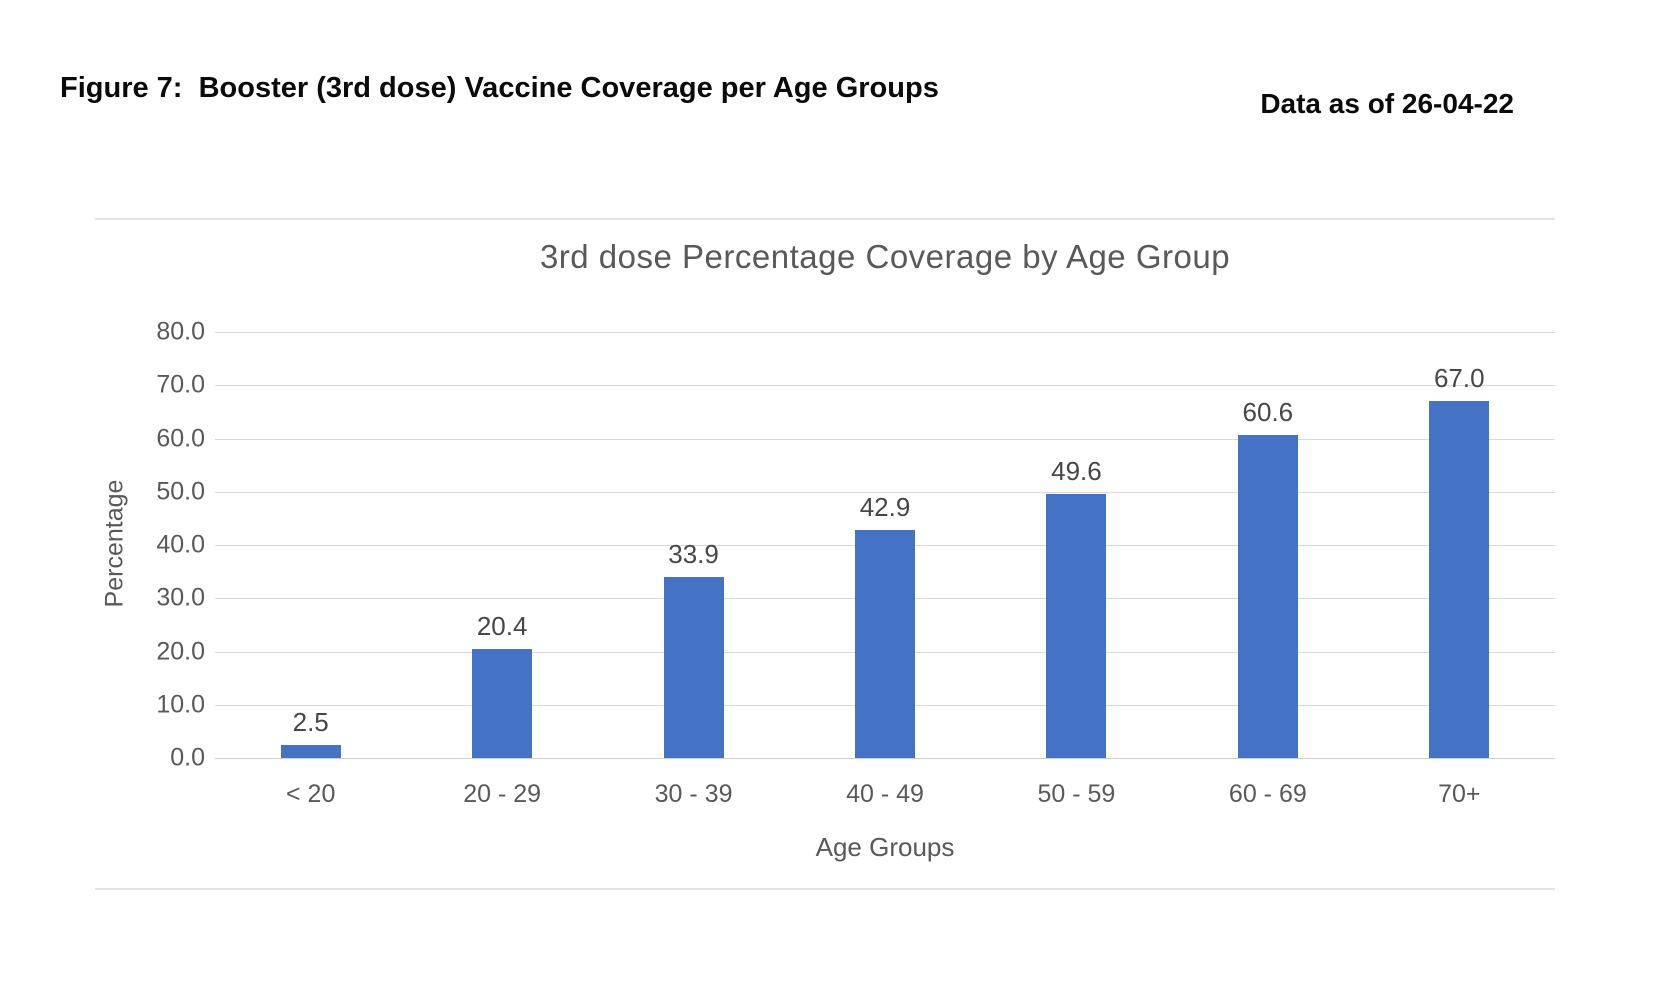  Describe the element at coordinates (502, 626) in the screenshot. I see `bar-value-label: 20.4` at that location.